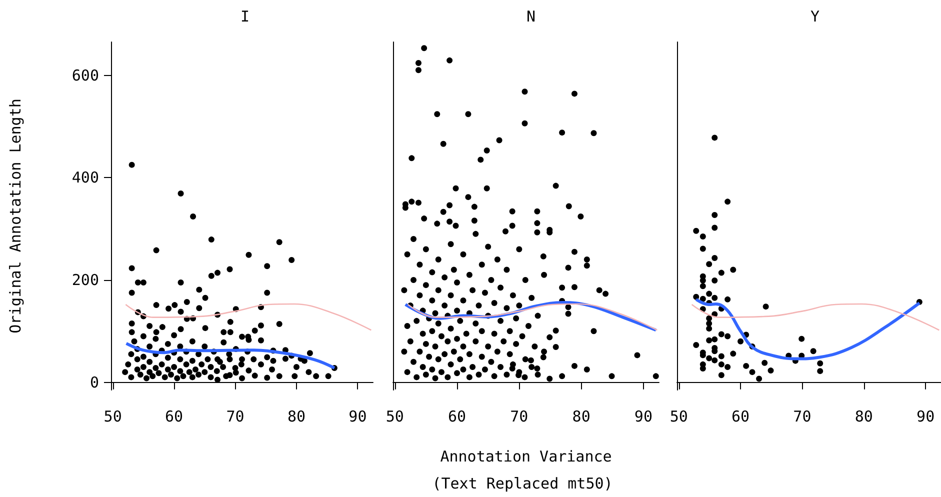  What do you see at coordinates (245, 17) in the screenshot?
I see `chart-title: I` at bounding box center [245, 17].